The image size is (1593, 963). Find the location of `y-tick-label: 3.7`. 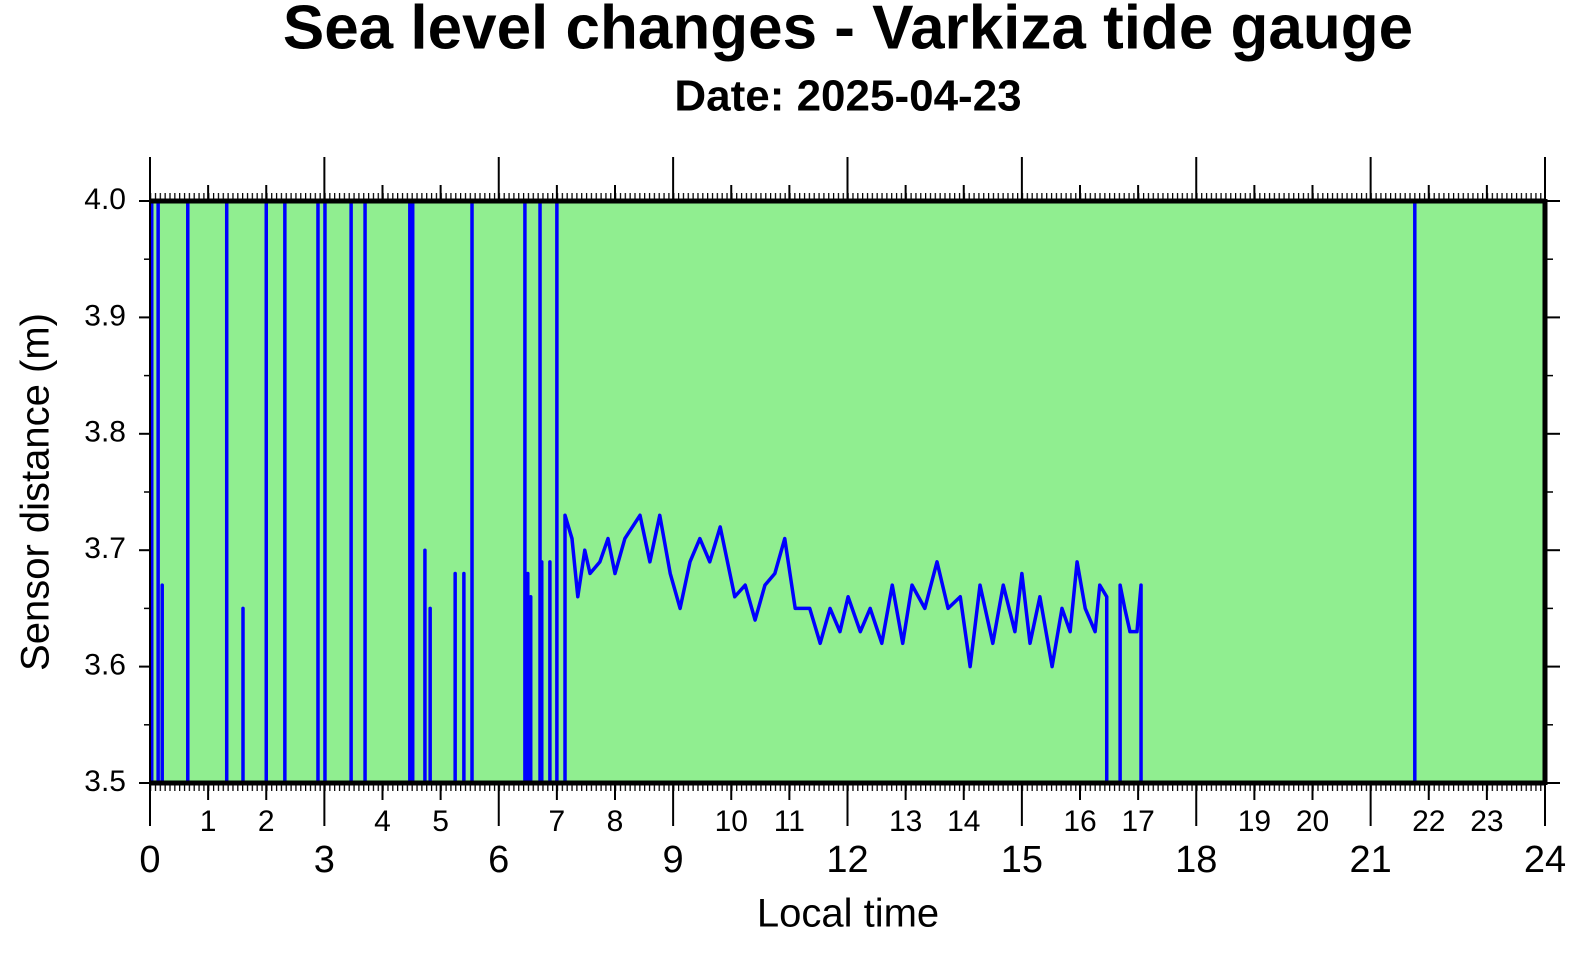

y-tick-label: 3.7 is located at coordinates (105, 548).